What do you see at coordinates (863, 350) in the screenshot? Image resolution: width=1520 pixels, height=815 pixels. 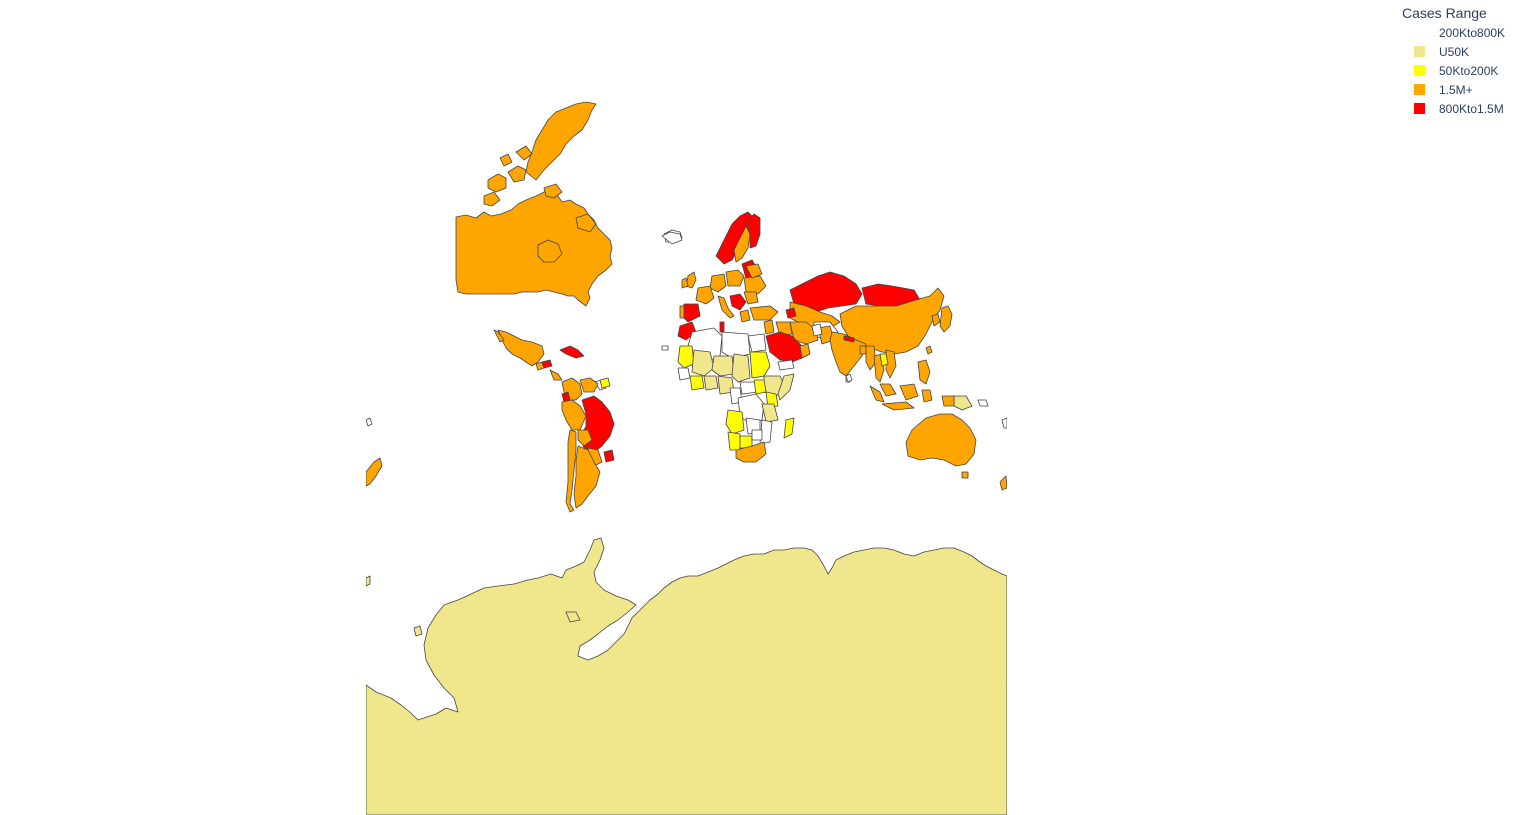 I see `country-bangladesh` at bounding box center [863, 350].